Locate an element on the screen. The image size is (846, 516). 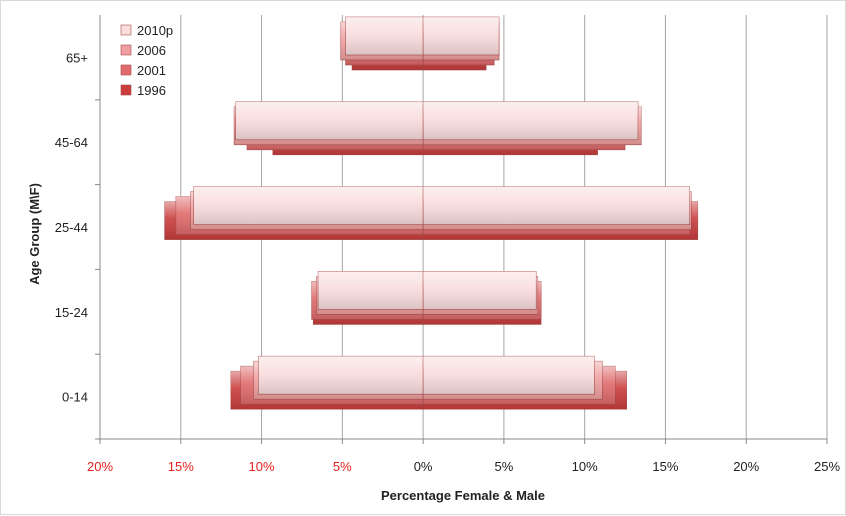
y-tick-label: 65+ is located at coordinates (77, 57).